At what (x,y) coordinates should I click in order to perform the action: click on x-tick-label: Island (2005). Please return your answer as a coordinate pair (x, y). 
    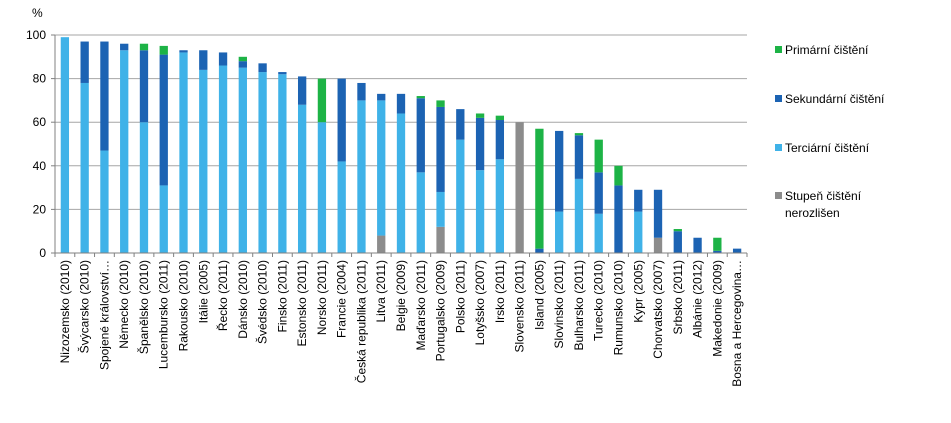
    Looking at the image, I should click on (539, 295).